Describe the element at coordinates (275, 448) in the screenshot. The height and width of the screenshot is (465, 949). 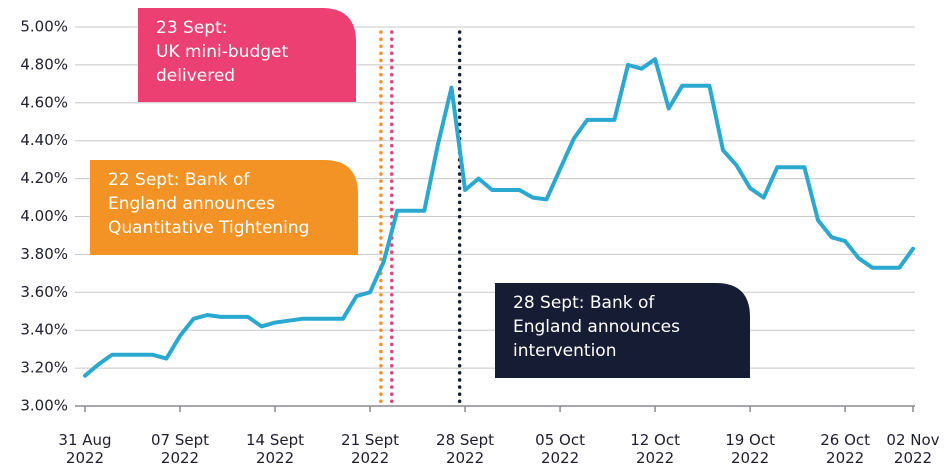
I see `x-tick-label: 14 Sept 2022` at that location.